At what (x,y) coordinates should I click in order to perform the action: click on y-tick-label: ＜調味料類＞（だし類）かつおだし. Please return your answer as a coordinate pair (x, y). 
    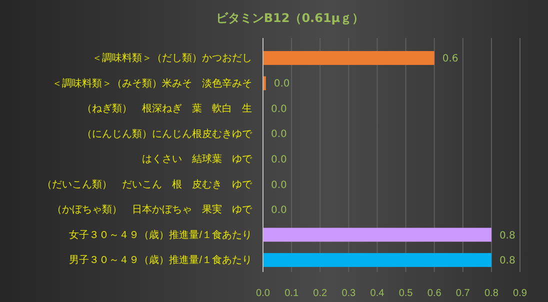
    Looking at the image, I should click on (172, 58).